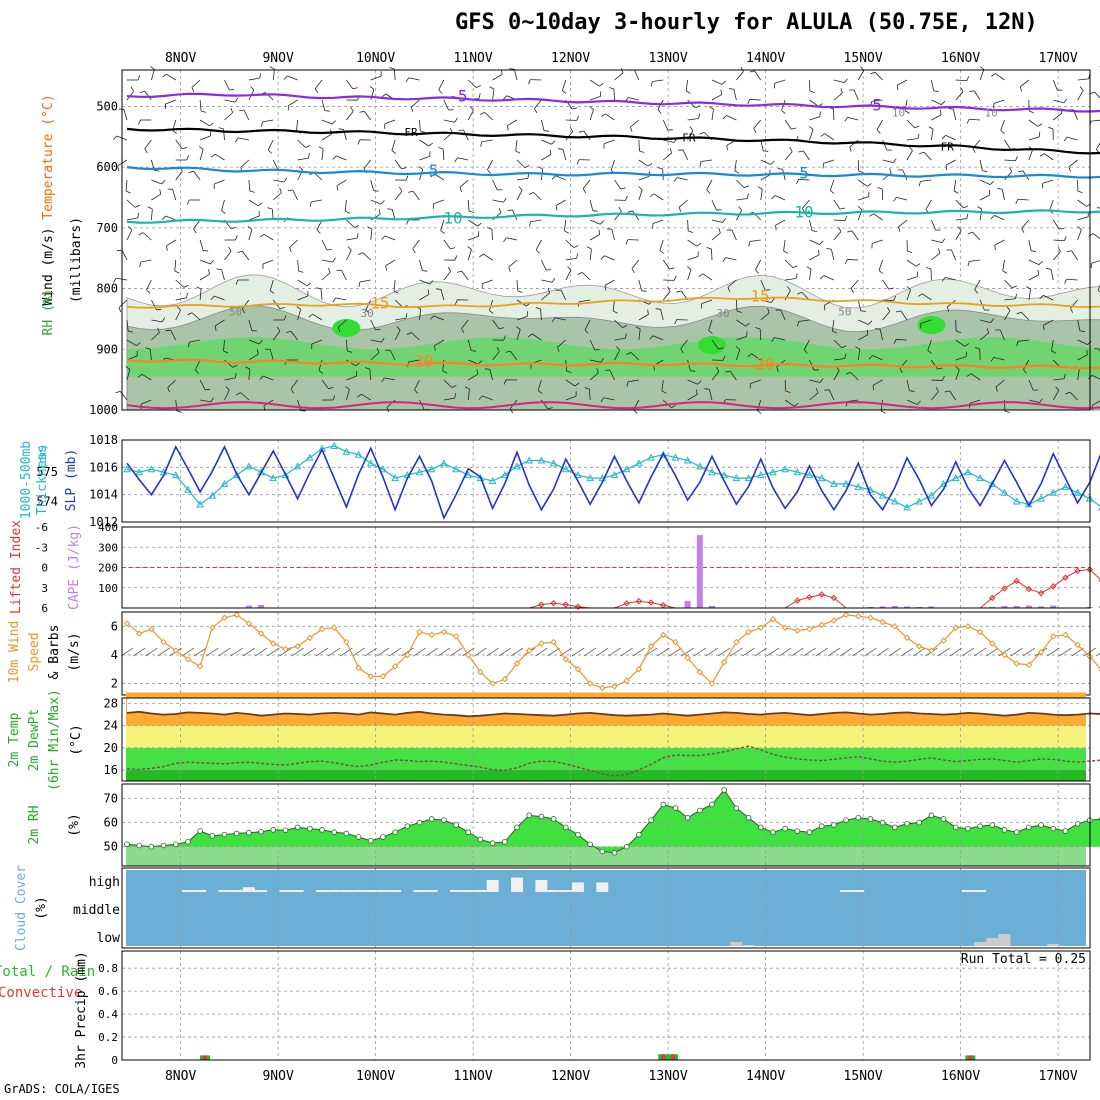 Image resolution: width=1100 pixels, height=1100 pixels. Describe the element at coordinates (760, 296) in the screenshot. I see `contour-label: 15` at that location.